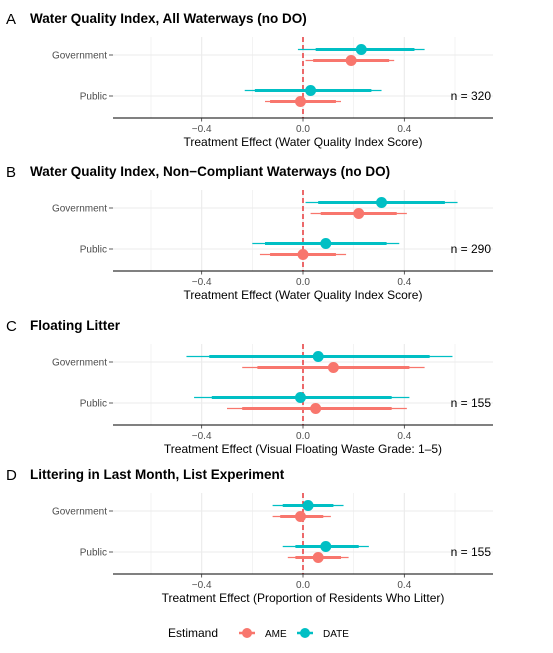 The height and width of the screenshot is (653, 553). Describe the element at coordinates (336, 634) in the screenshot. I see `legend-label: DATE` at that location.